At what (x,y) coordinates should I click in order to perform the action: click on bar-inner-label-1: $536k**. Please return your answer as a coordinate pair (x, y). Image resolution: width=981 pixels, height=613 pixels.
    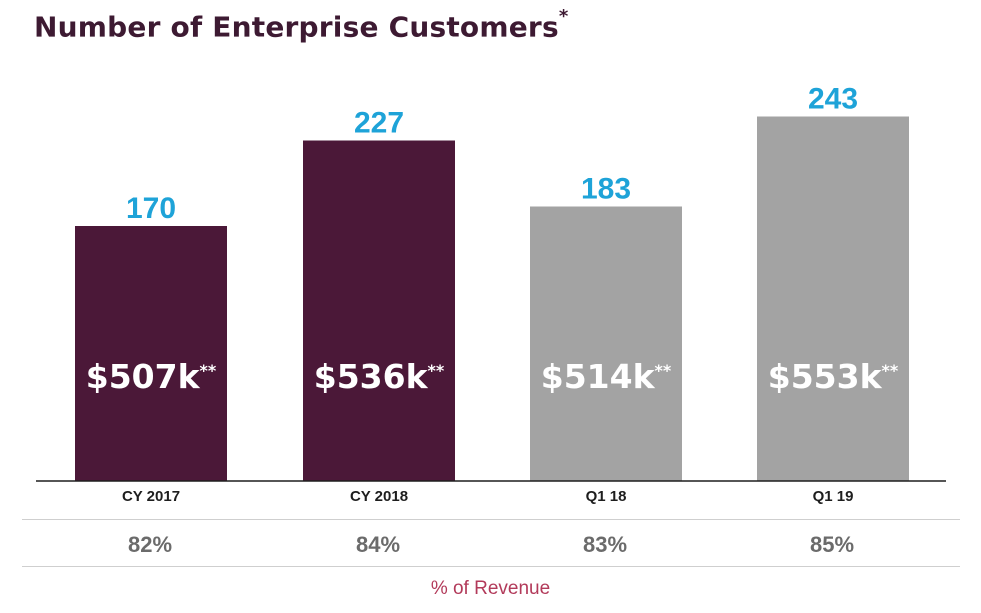
    Looking at the image, I should click on (379, 376).